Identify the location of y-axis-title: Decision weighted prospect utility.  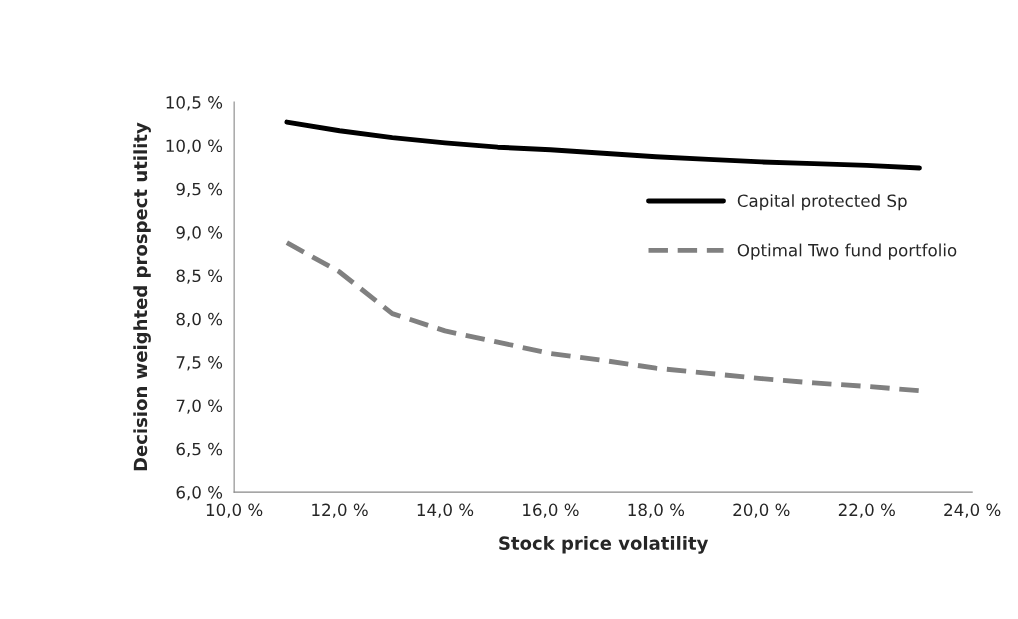
(142, 296).